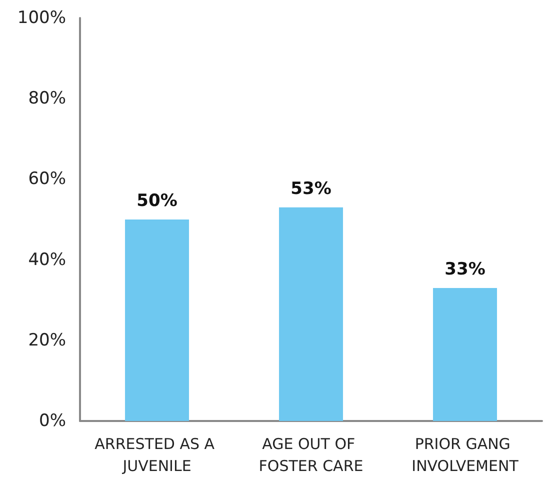  Describe the element at coordinates (157, 455) in the screenshot. I see `x-tick-label: ARRESTED AS A JUVENILE` at that location.